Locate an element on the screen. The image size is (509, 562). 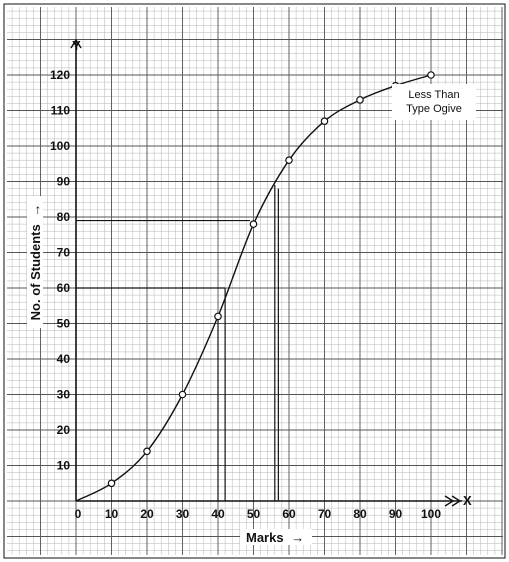
legend-line-2: Type Ogive is located at coordinates (434, 109).